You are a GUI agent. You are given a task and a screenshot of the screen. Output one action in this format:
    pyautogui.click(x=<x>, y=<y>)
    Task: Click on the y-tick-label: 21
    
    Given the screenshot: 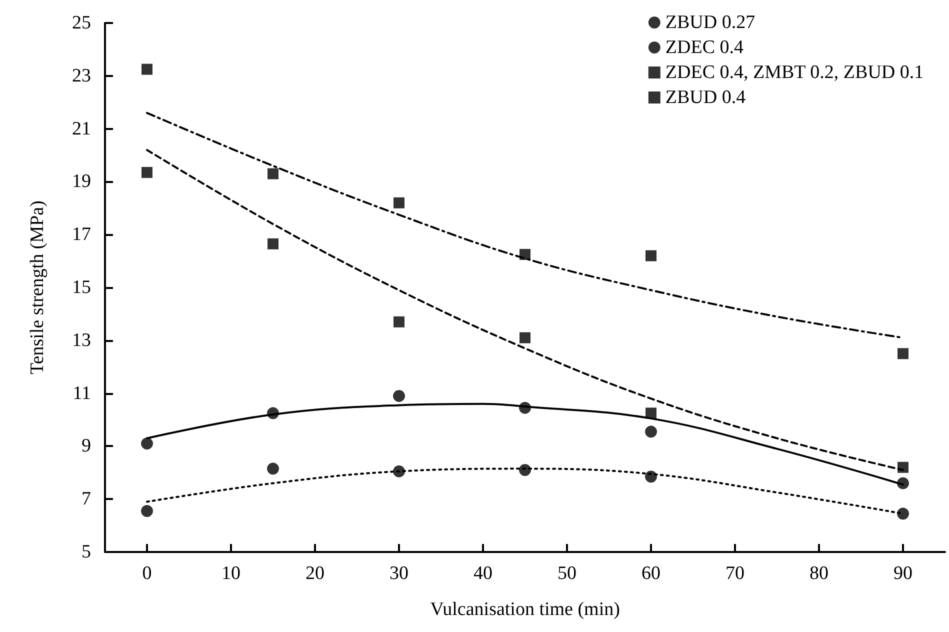 What is the action you would take?
    pyautogui.click(x=81, y=129)
    